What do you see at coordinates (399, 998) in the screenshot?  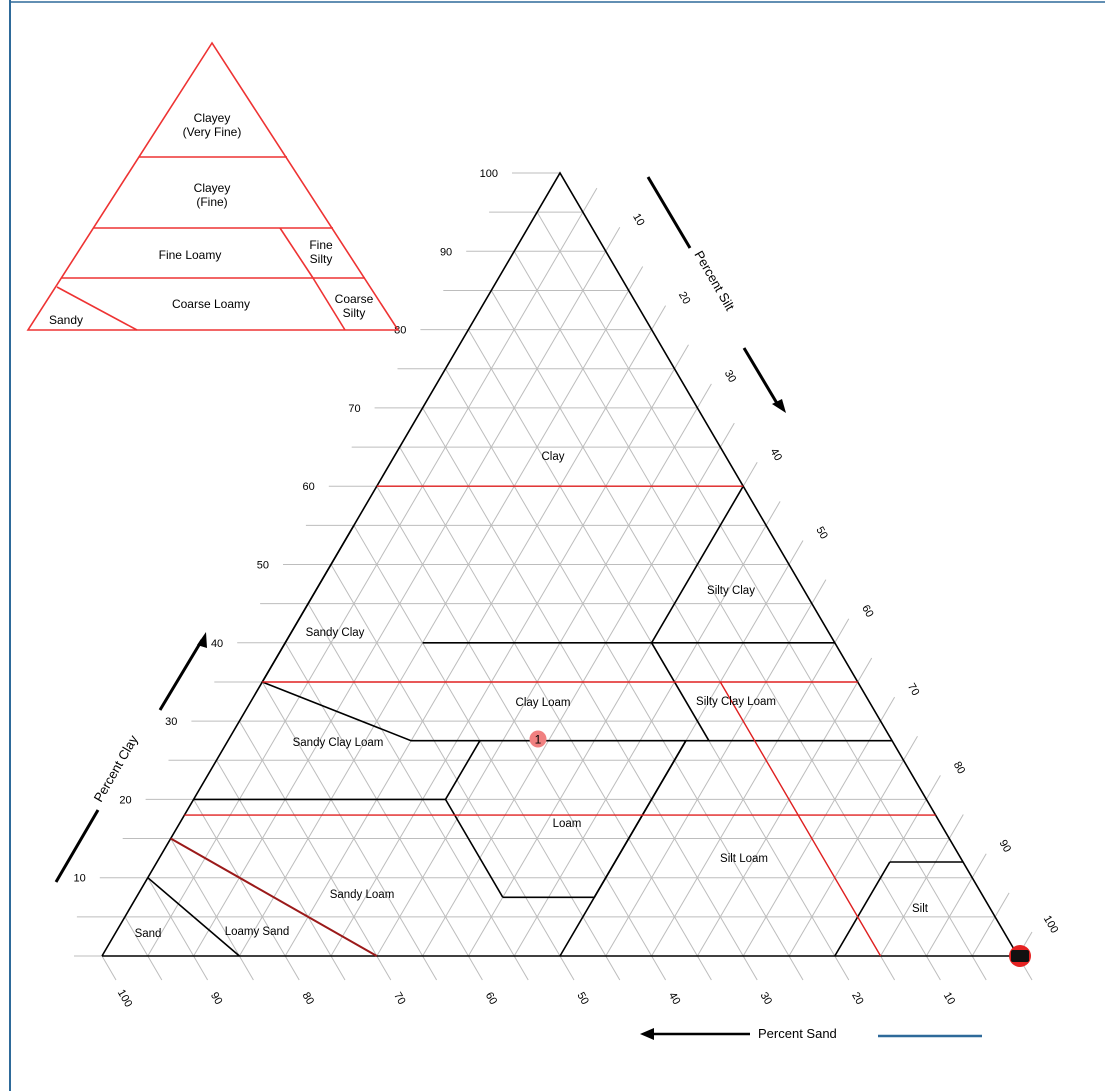 I see `sand-tick-label-70: 70` at bounding box center [399, 998].